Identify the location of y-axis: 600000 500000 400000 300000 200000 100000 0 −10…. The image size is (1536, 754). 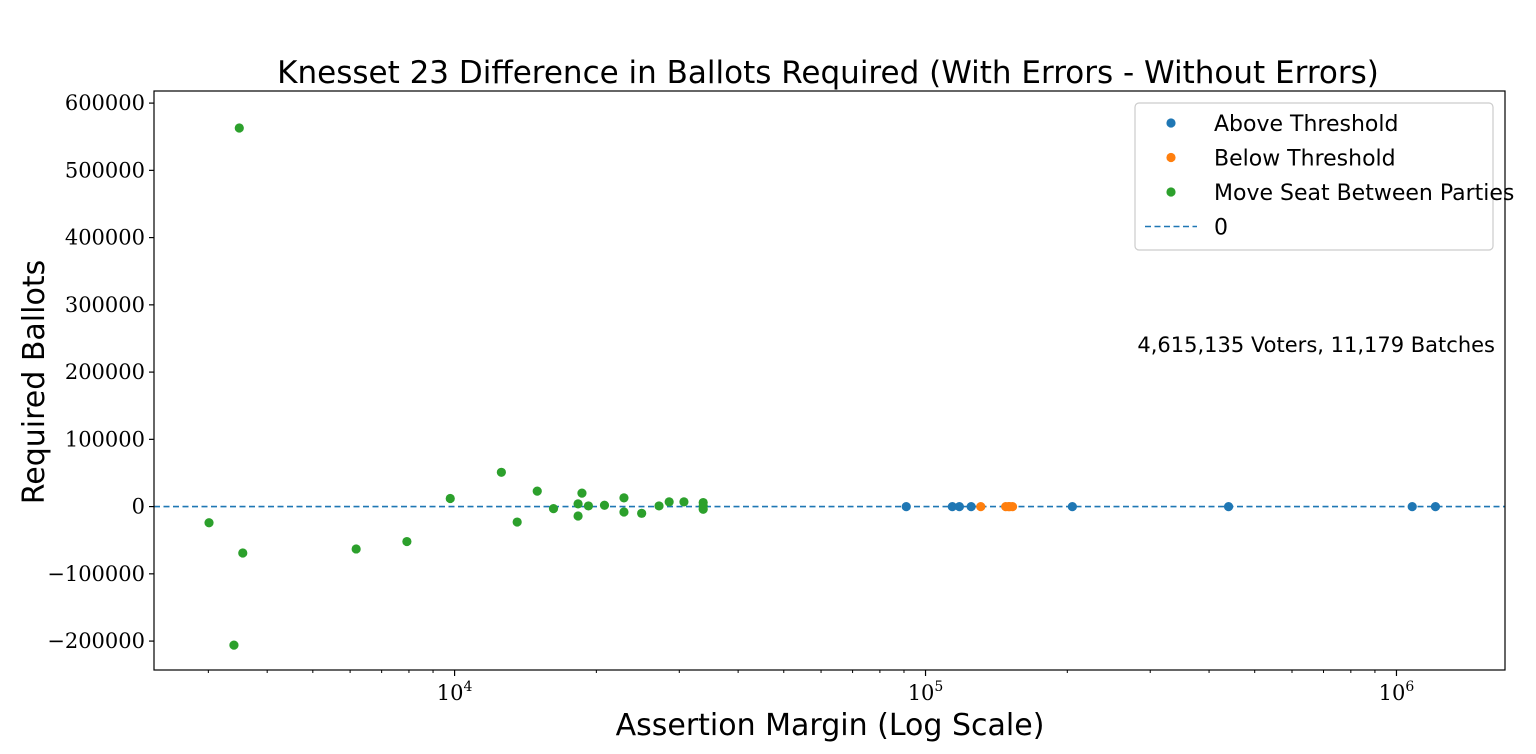
(100, 372).